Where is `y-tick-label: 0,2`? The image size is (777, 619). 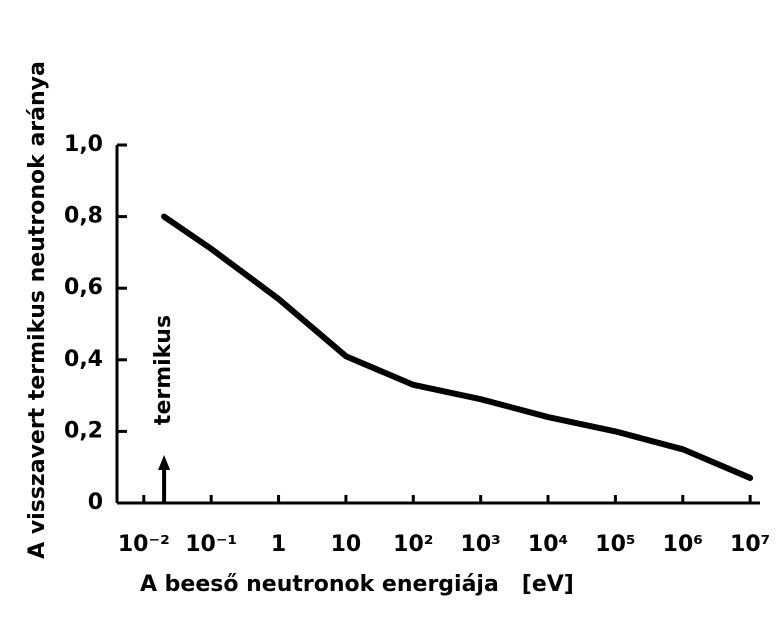 y-tick-label: 0,2 is located at coordinates (83, 430).